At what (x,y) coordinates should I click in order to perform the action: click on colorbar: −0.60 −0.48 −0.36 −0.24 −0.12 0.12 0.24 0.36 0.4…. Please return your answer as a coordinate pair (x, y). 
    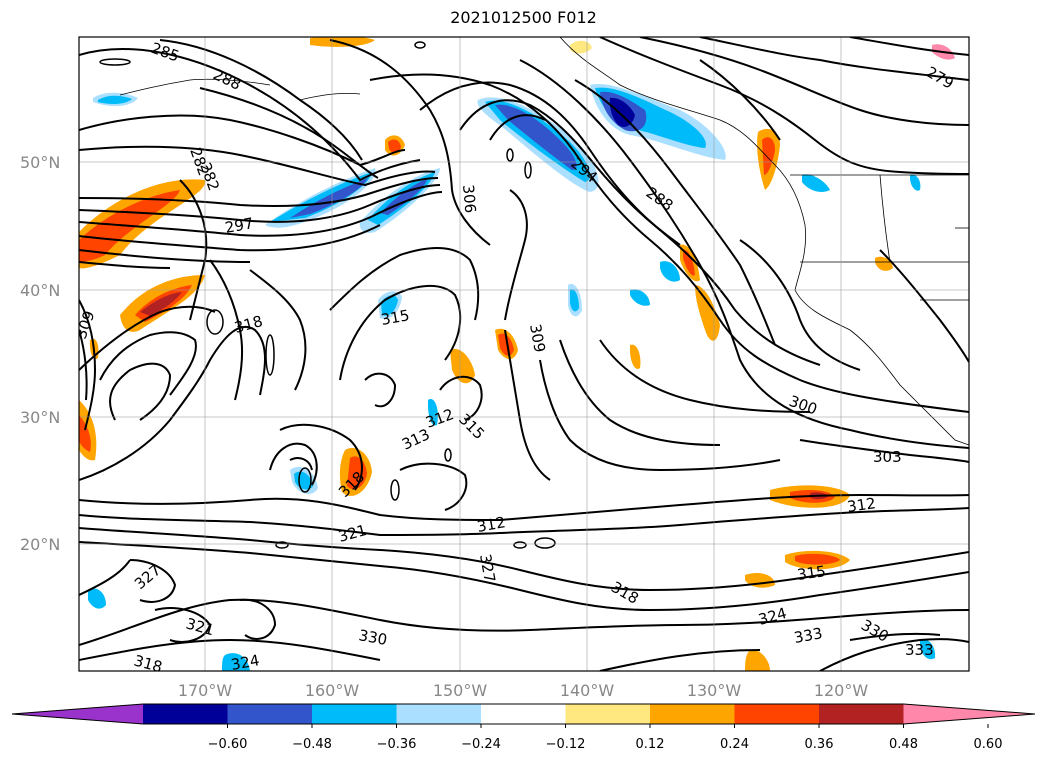
    Looking at the image, I should click on (523, 727).